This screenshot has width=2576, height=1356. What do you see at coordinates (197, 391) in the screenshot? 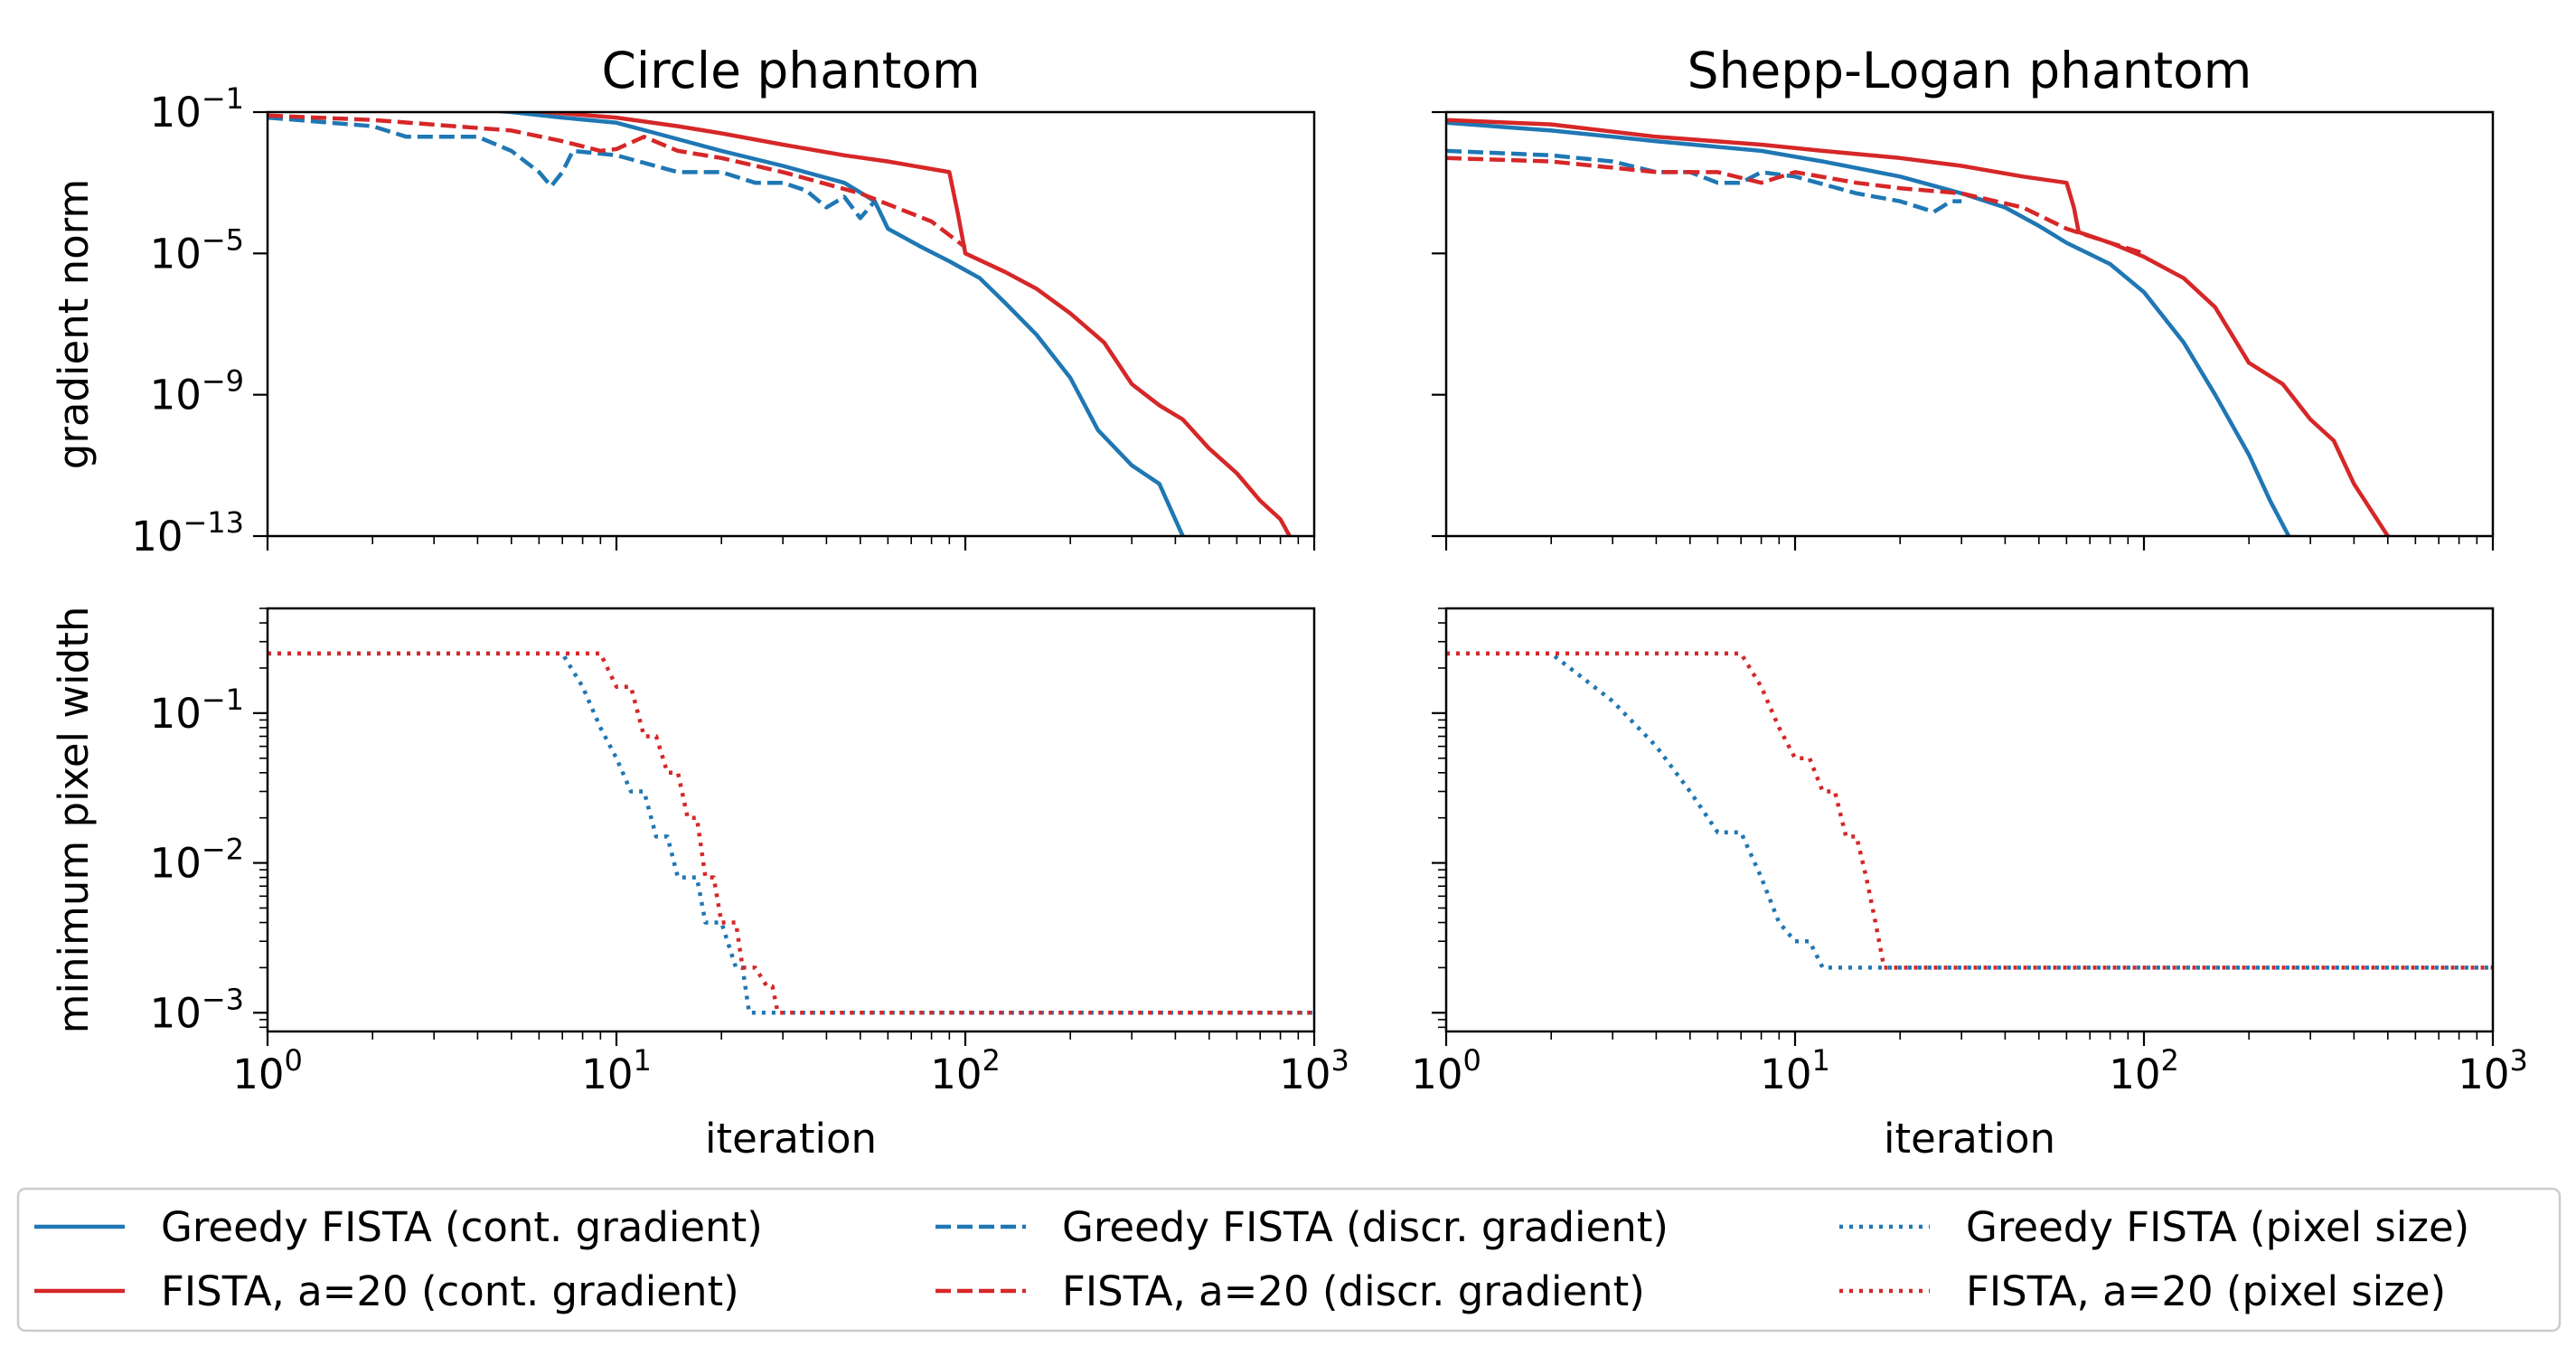
I see `y-tick-label: 10⁻⁹` at bounding box center [197, 391].